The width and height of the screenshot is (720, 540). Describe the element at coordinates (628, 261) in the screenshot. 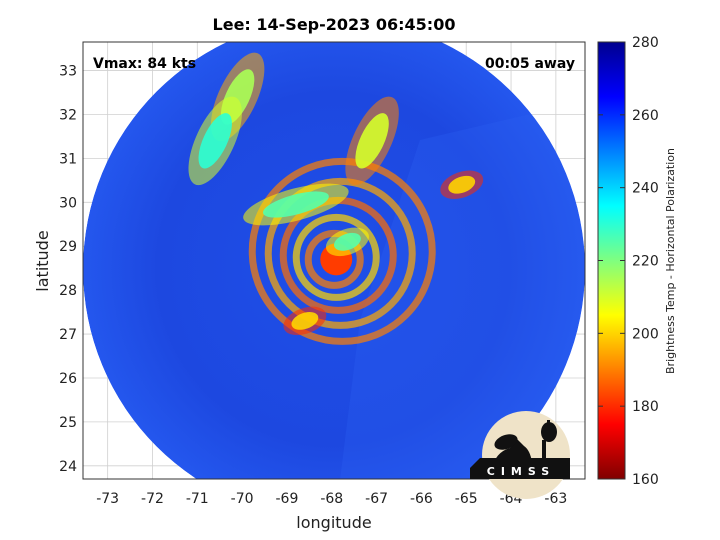

I see `colorbar-tick-labels: 160 180 200 220 240 260 280` at that location.